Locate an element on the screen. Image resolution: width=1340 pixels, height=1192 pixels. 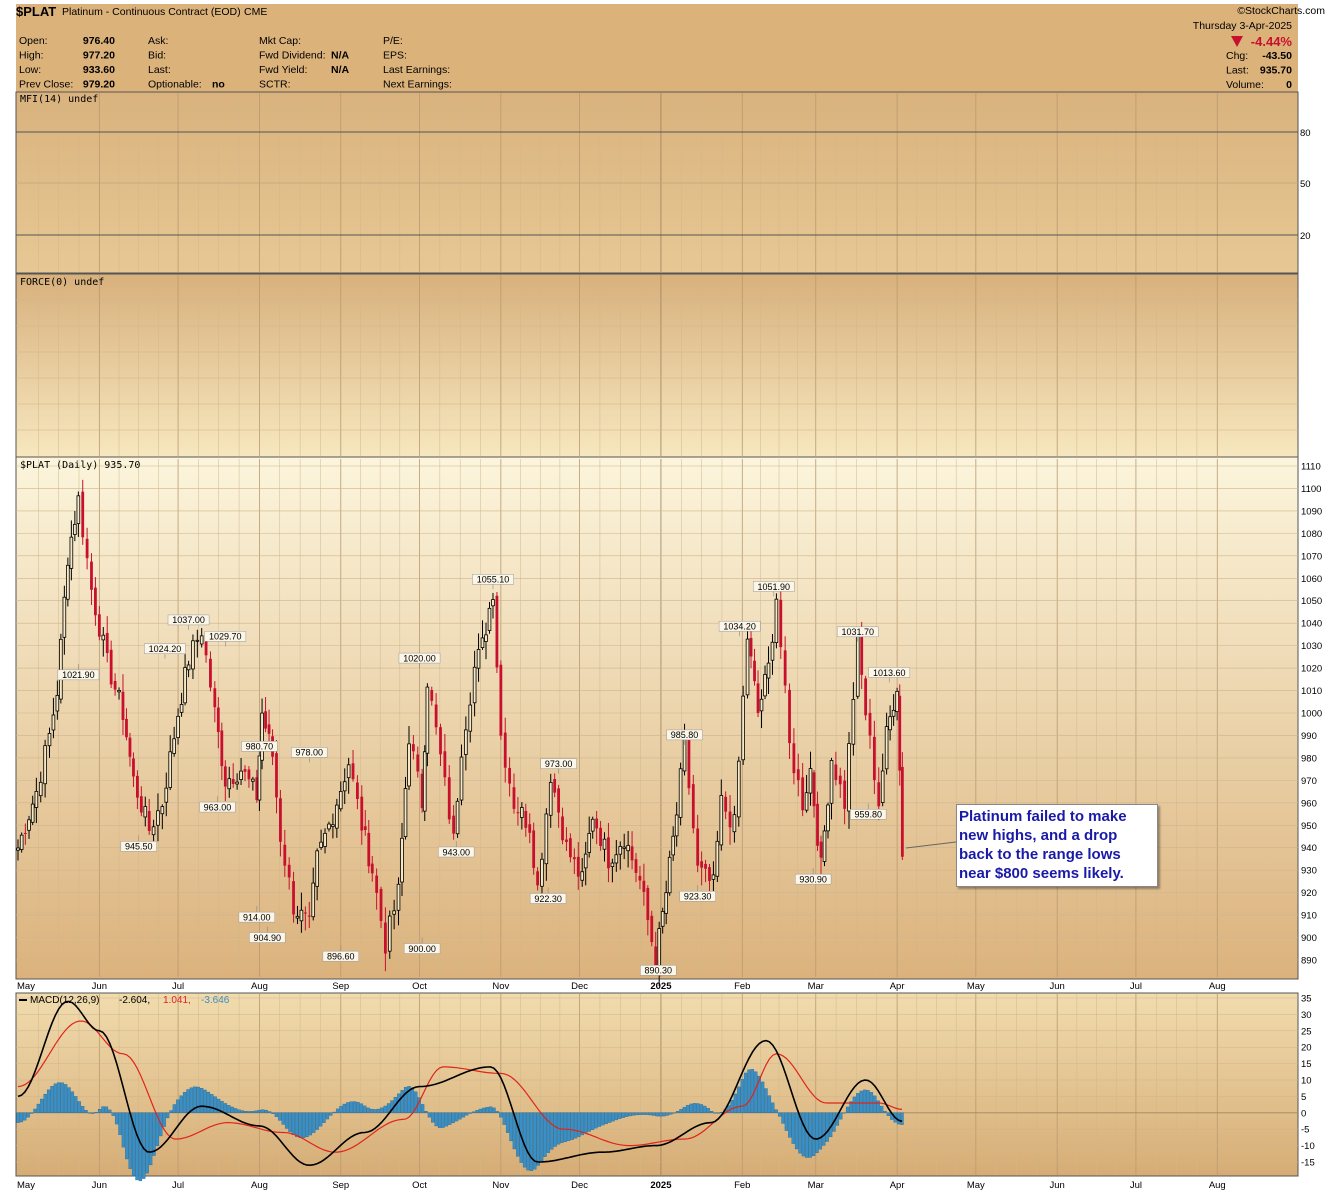
price-label: 904.90 is located at coordinates (268, 938).